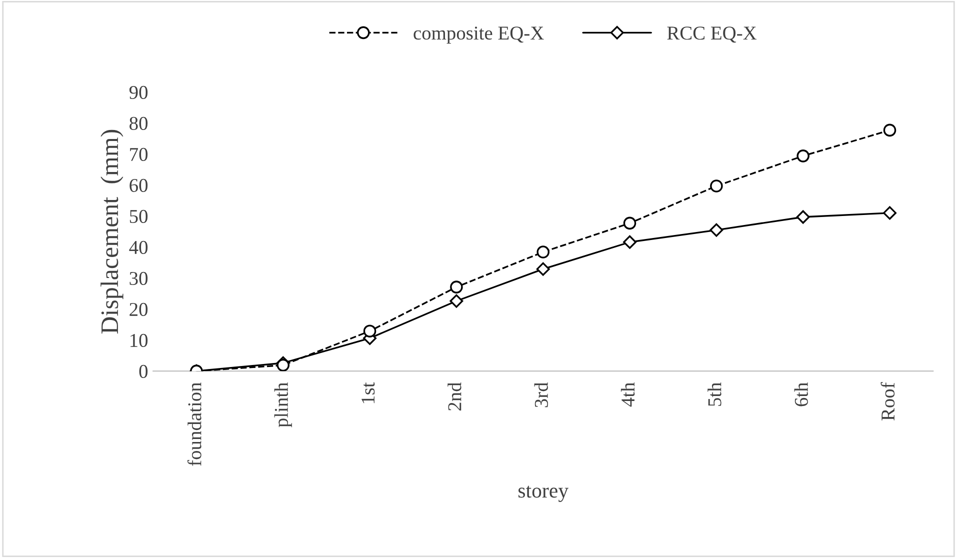 The width and height of the screenshot is (957, 558). What do you see at coordinates (194, 424) in the screenshot?
I see `x-tick-label: foundation` at bounding box center [194, 424].